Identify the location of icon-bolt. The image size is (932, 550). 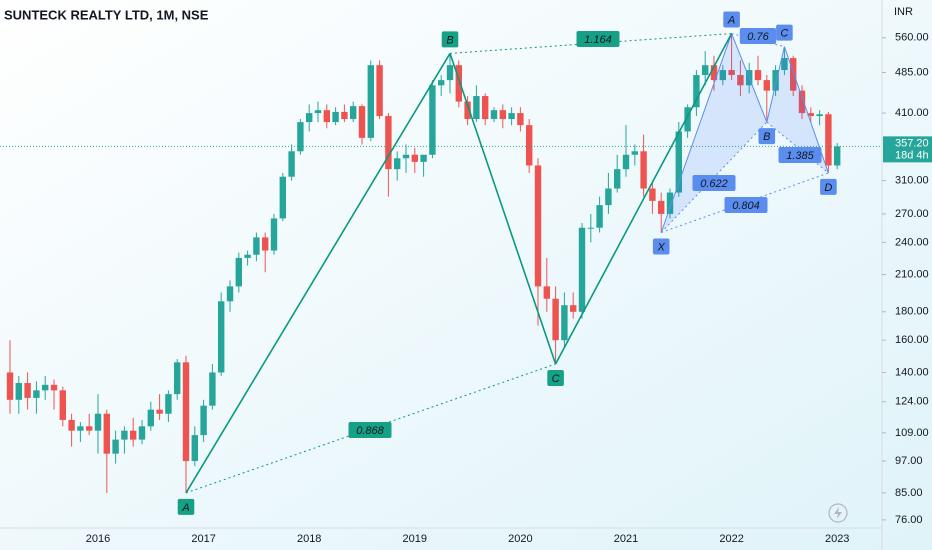
(838, 513).